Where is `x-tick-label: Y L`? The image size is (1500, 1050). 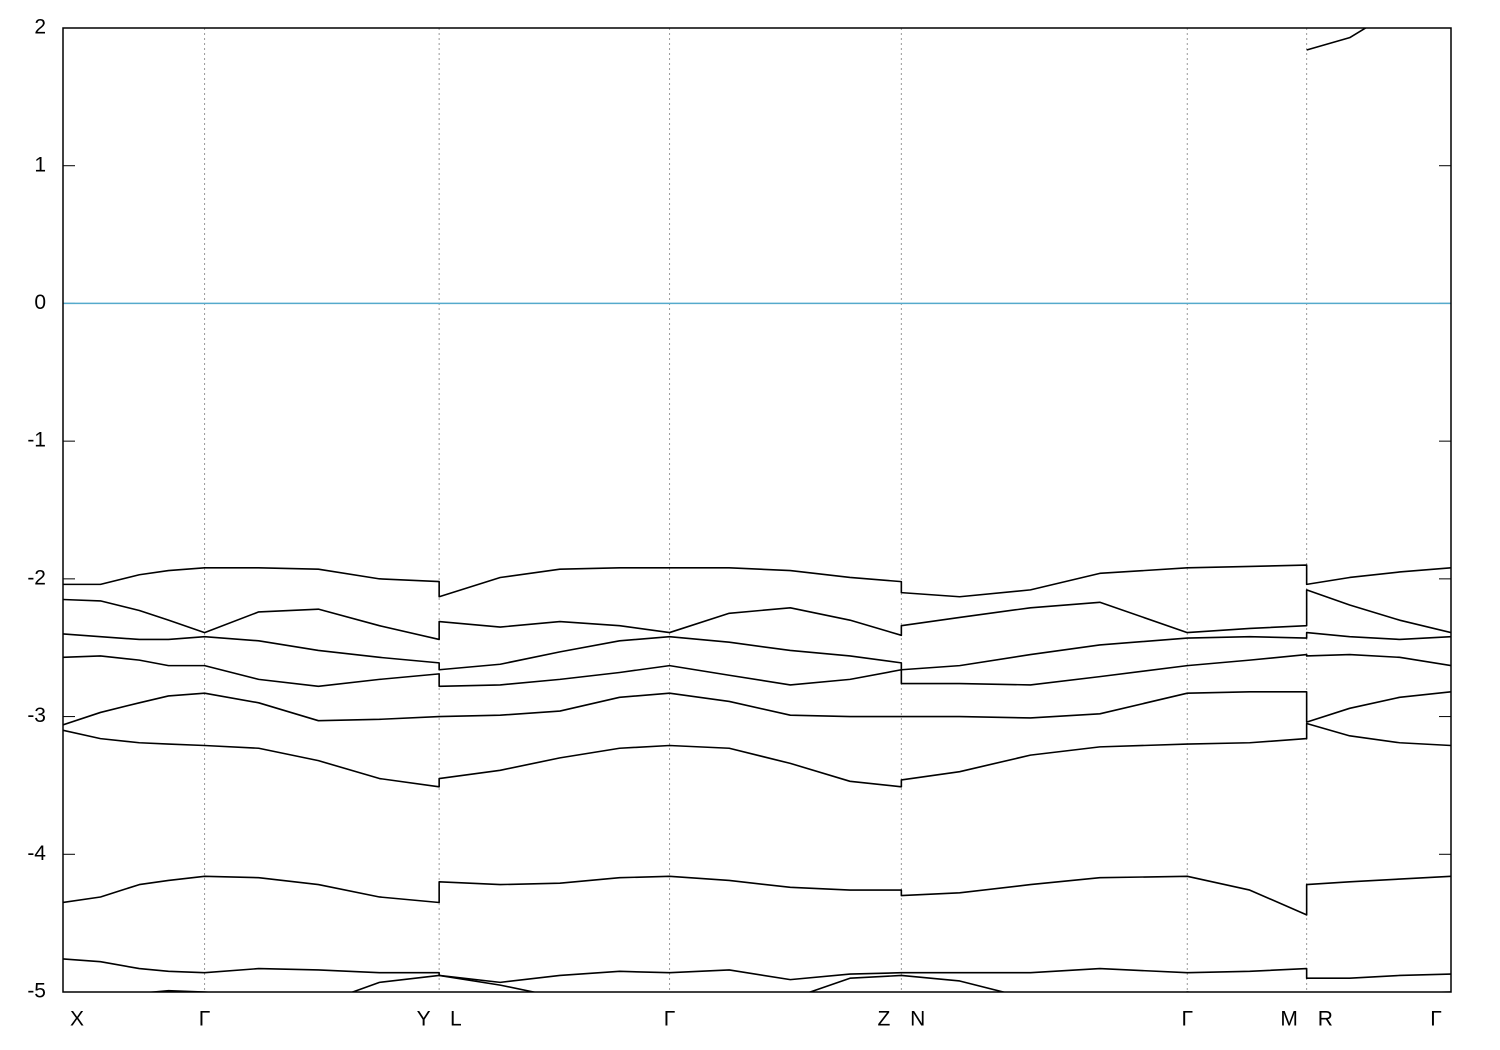
x-tick-label: Y L is located at coordinates (439, 1019).